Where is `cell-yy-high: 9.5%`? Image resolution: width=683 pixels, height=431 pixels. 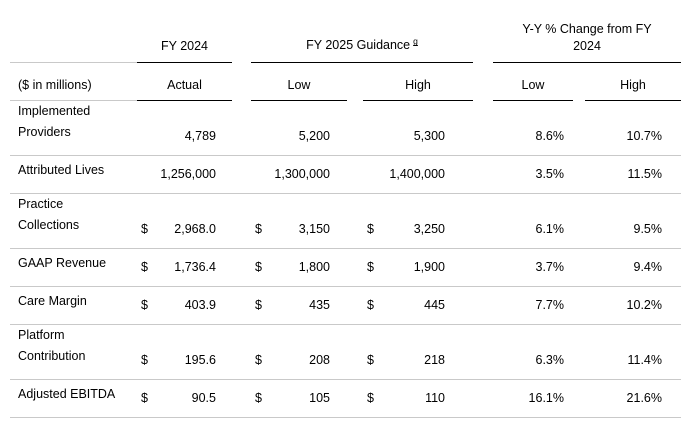 cell-yy-high: 9.5% is located at coordinates (648, 228).